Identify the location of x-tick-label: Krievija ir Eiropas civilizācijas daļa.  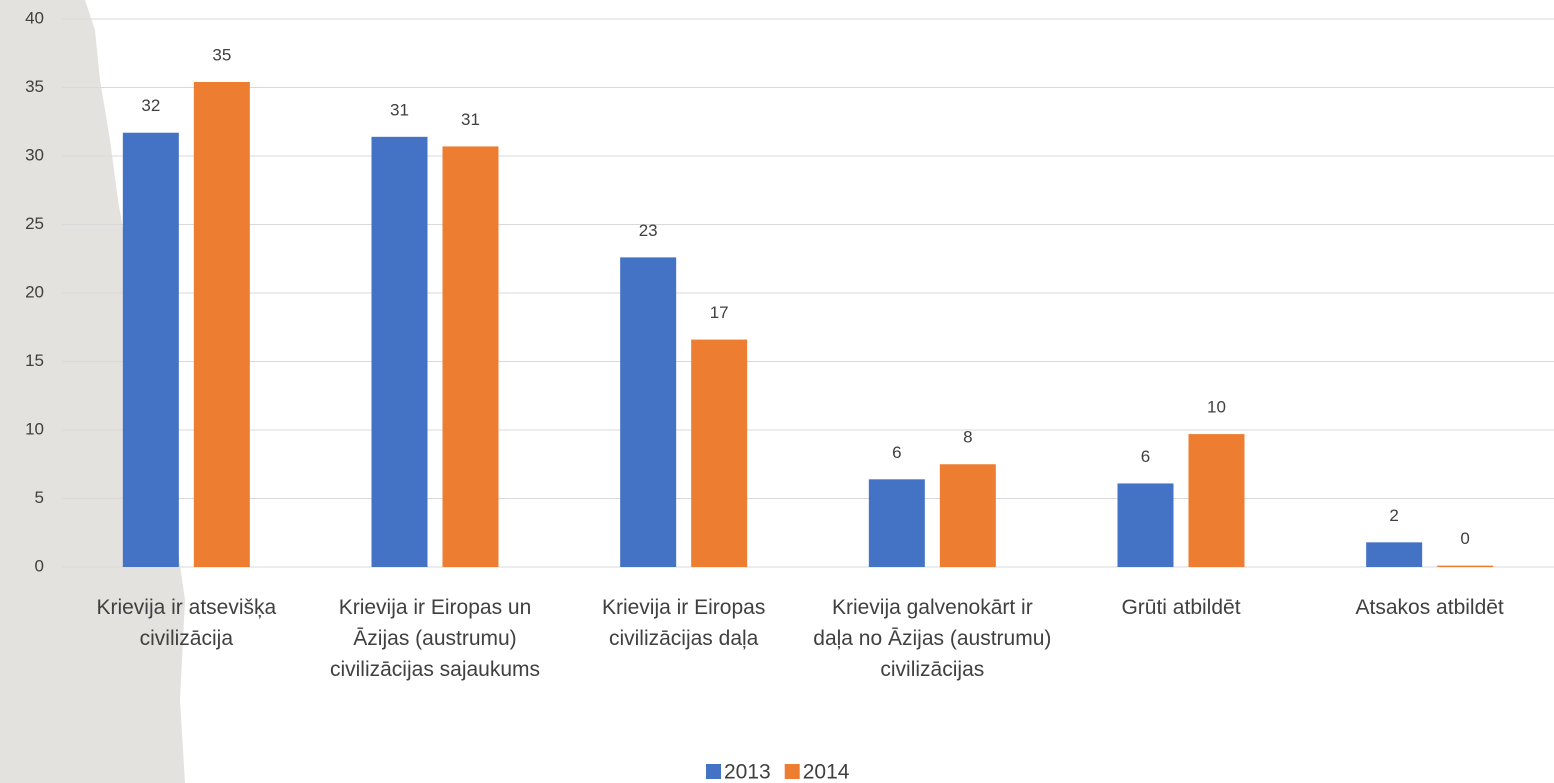
(683, 623).